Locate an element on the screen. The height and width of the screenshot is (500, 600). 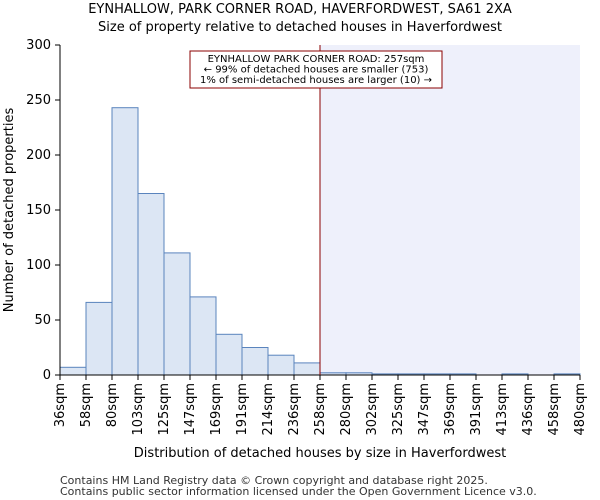
x-tick-label: 480sqm is located at coordinates (580, 409).